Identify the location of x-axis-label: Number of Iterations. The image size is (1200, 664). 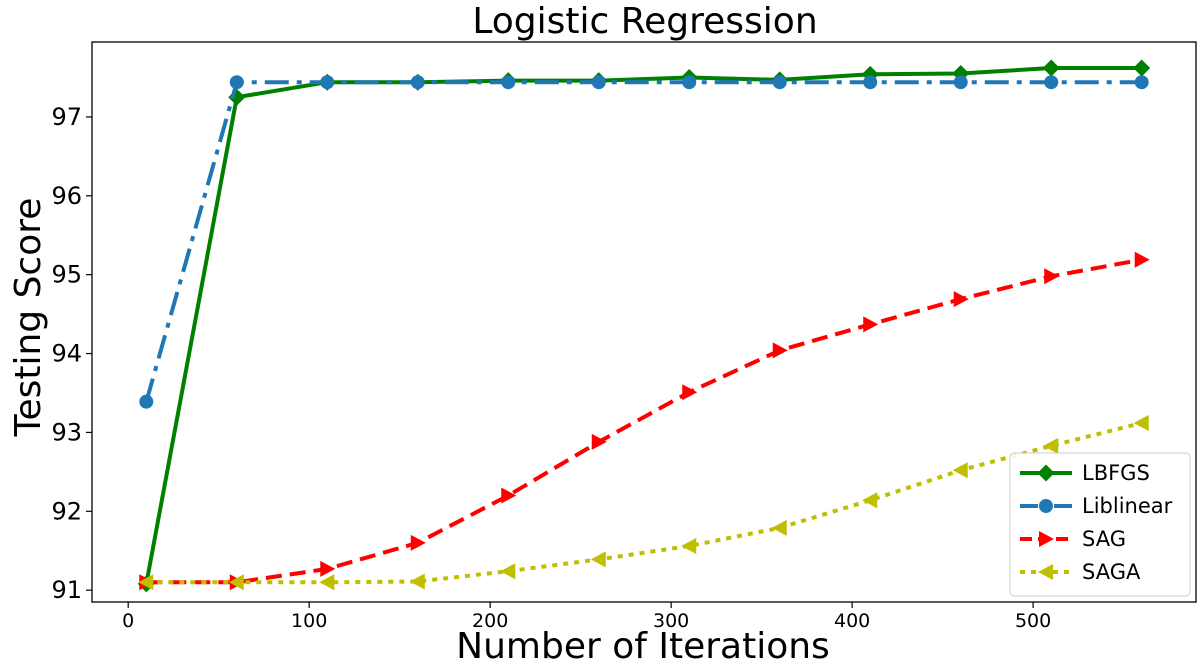
(643, 645).